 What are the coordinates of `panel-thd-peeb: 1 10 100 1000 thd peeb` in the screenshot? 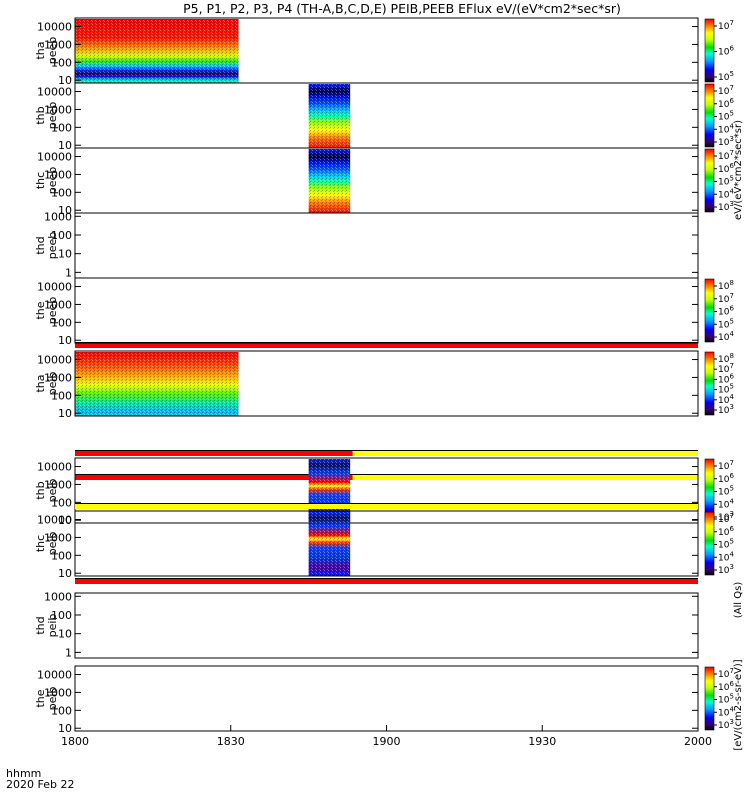 It's located at (366, 244).